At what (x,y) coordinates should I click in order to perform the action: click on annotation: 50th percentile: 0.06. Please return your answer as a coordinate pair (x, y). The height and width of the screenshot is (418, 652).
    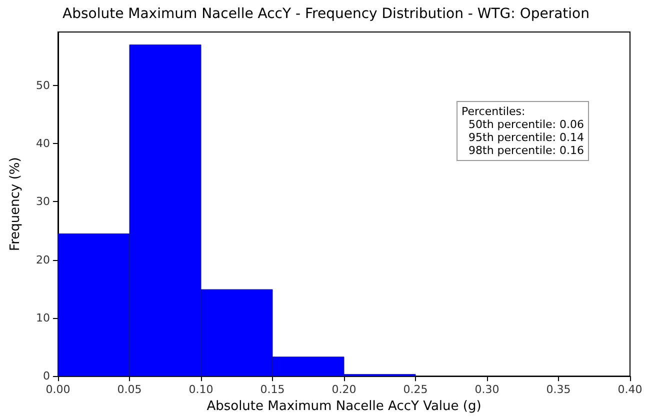
    Looking at the image, I should click on (523, 124).